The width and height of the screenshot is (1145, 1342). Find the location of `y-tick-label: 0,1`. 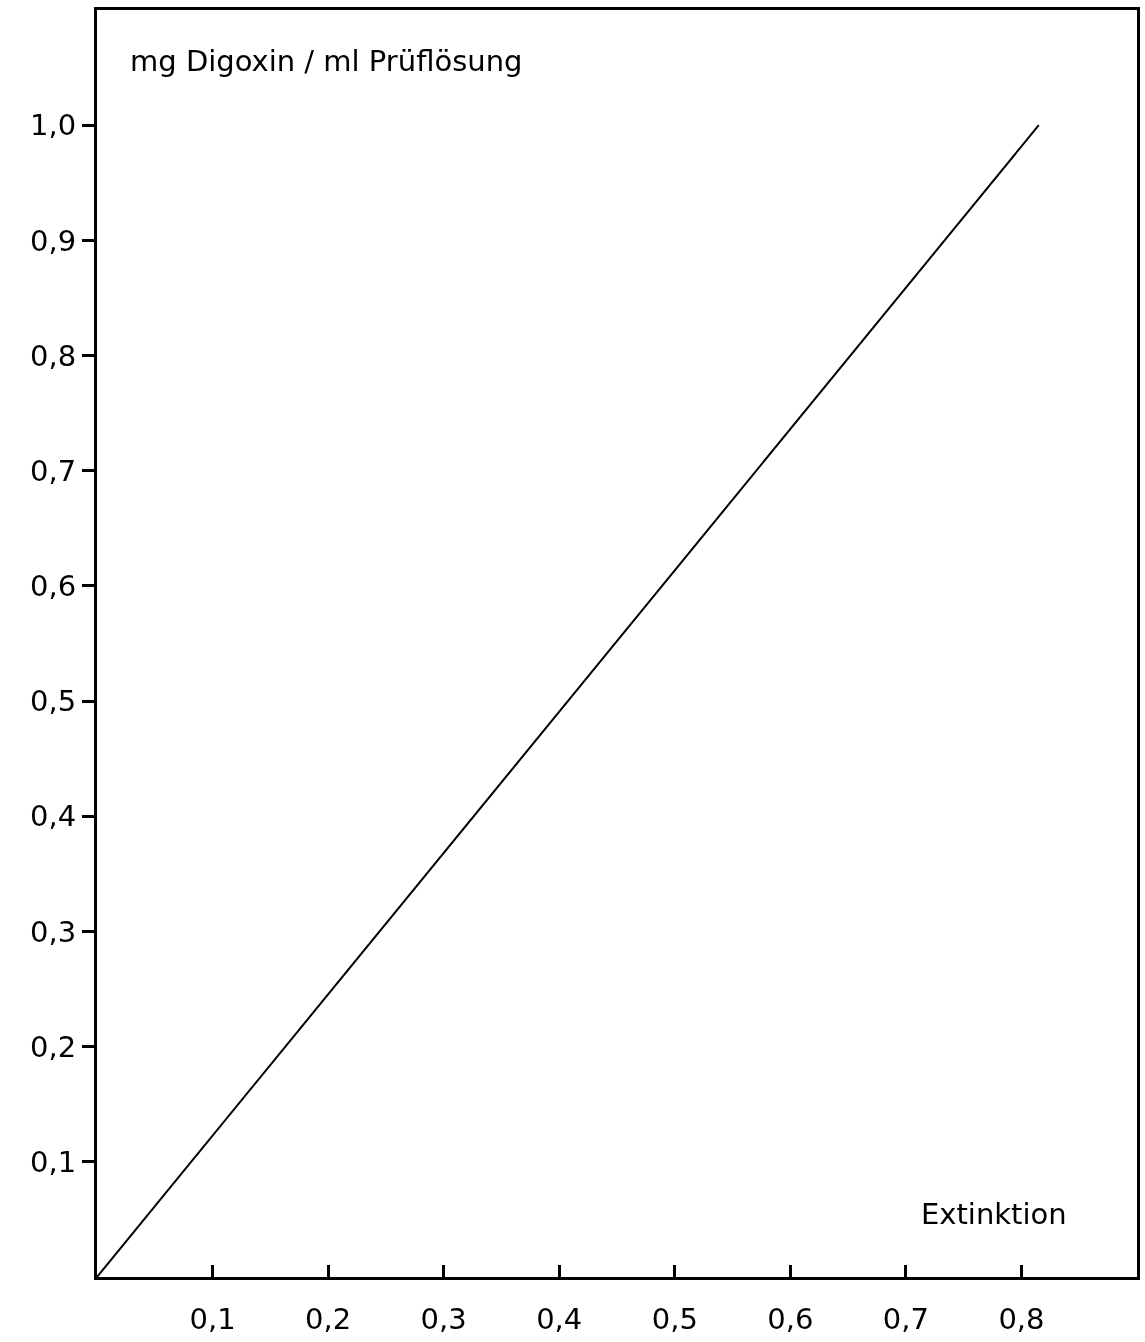

y-tick-label: 0,1 is located at coordinates (53, 1161).